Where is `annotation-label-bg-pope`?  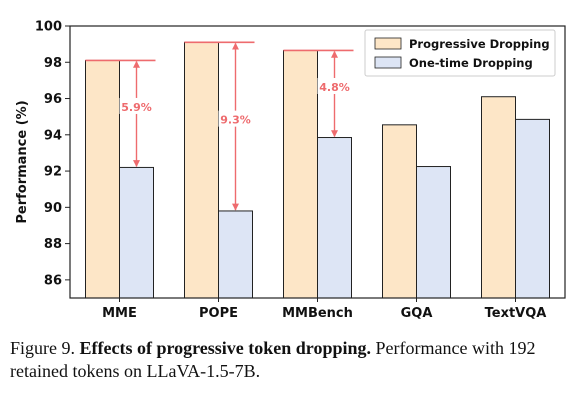 annotation-label-bg-pope is located at coordinates (235, 118).